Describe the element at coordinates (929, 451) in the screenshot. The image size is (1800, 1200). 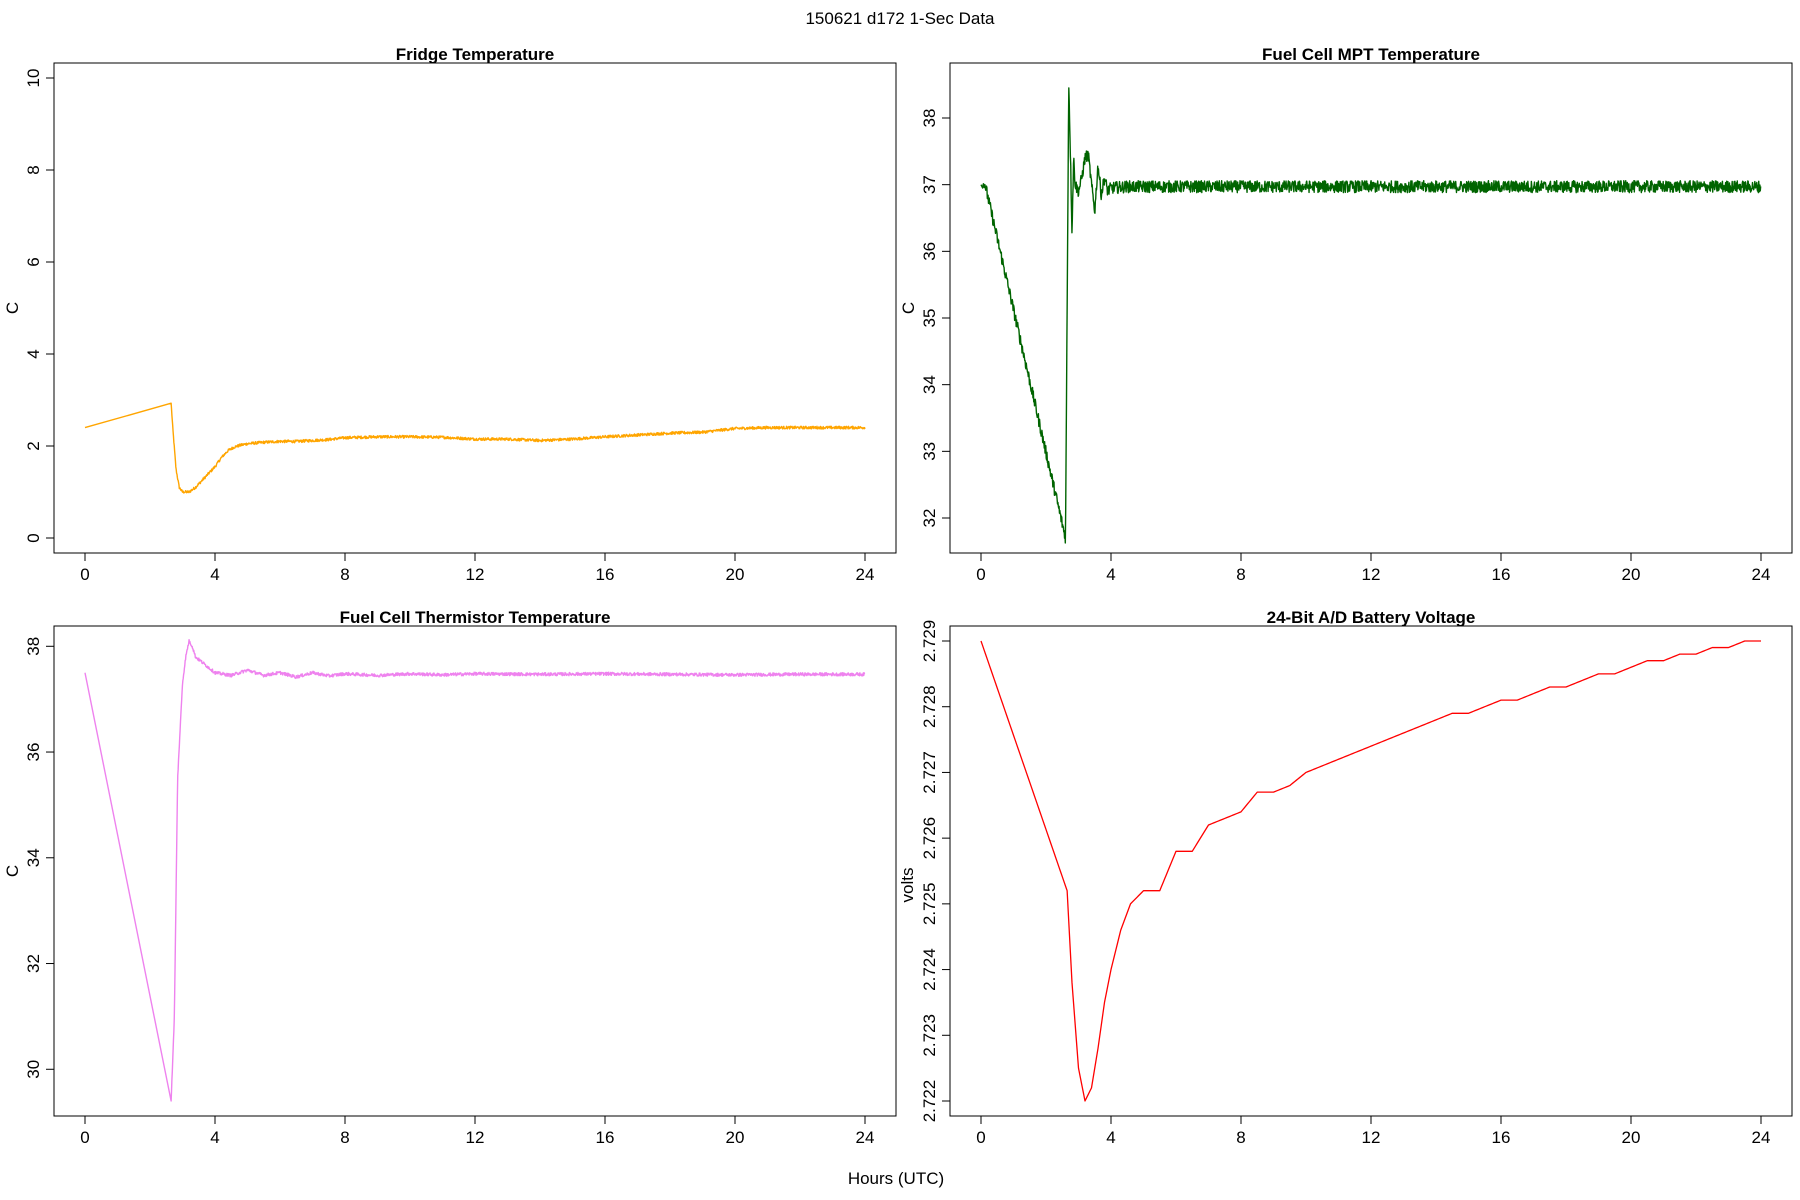
I see `y-tick-label: 33` at that location.